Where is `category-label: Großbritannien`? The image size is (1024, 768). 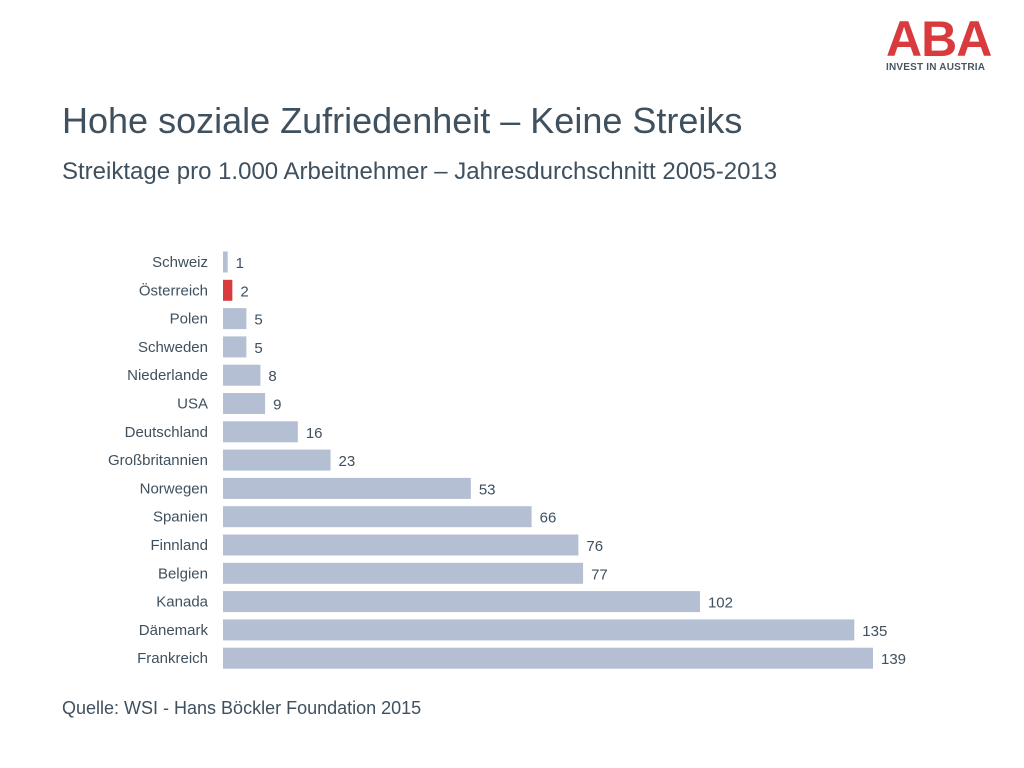
category-label: Großbritannien is located at coordinates (158, 460).